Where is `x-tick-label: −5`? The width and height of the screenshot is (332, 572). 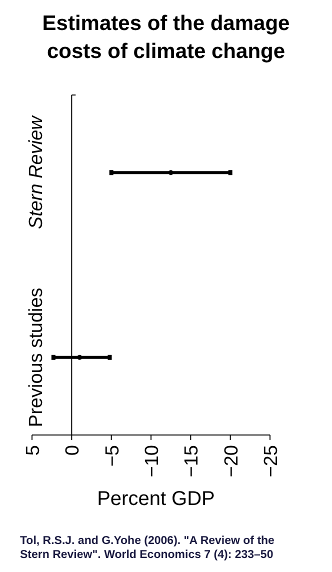 x-tick-label: −5 is located at coordinates (113, 456).